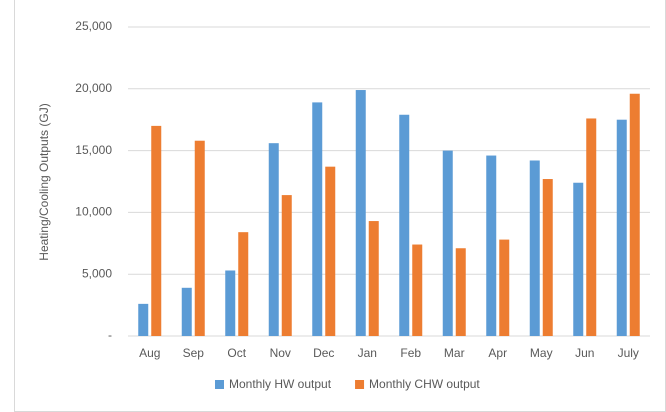  What do you see at coordinates (628, 353) in the screenshot?
I see `x-tick-label: July` at bounding box center [628, 353].